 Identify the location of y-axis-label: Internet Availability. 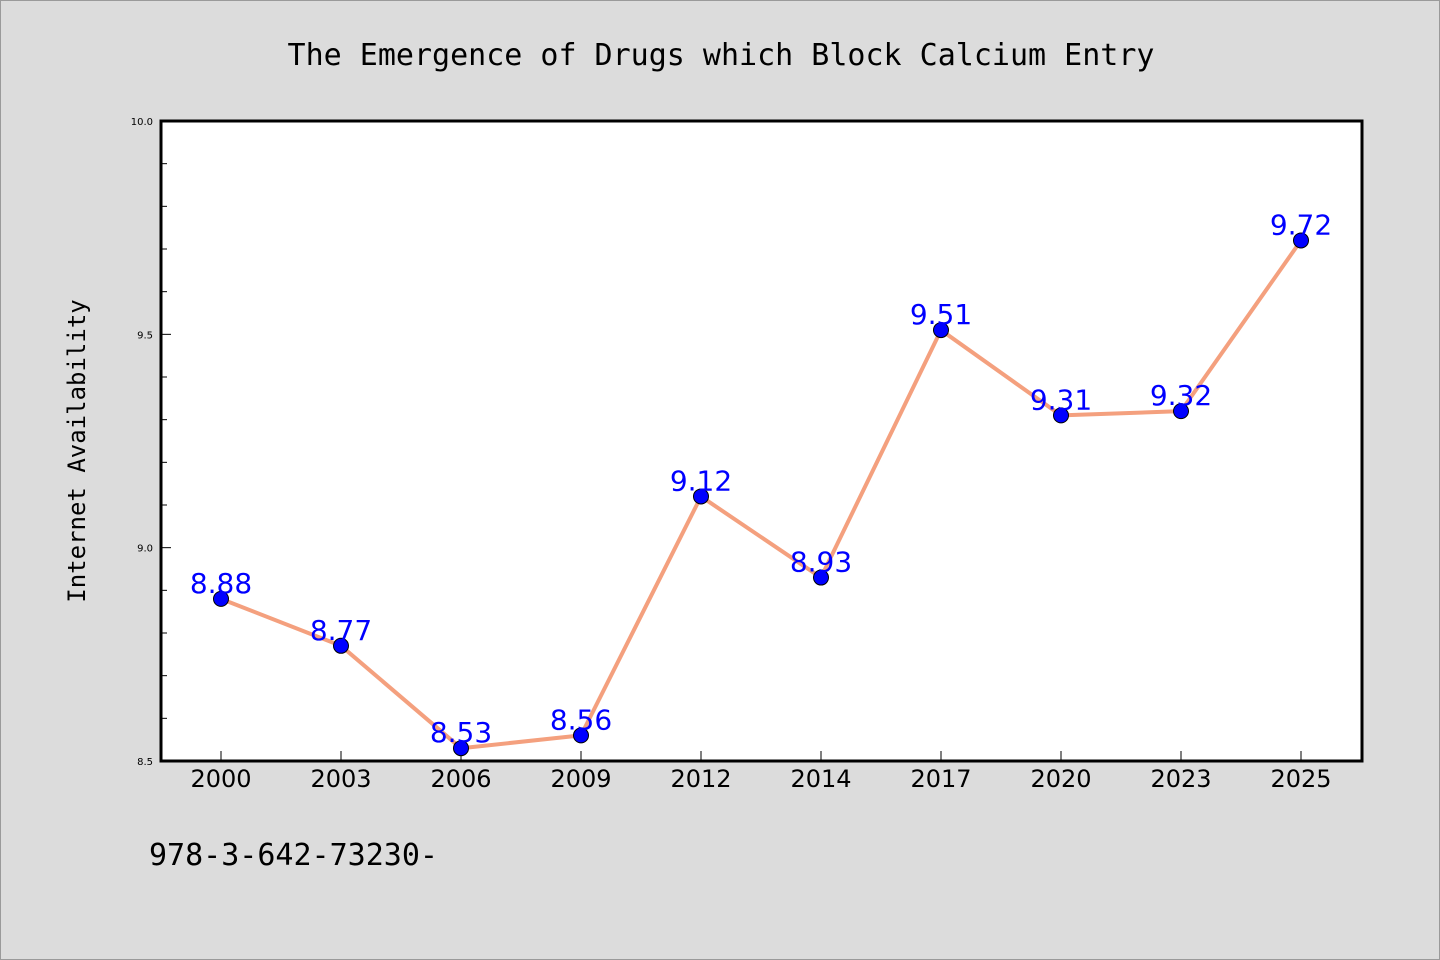
(77, 450).